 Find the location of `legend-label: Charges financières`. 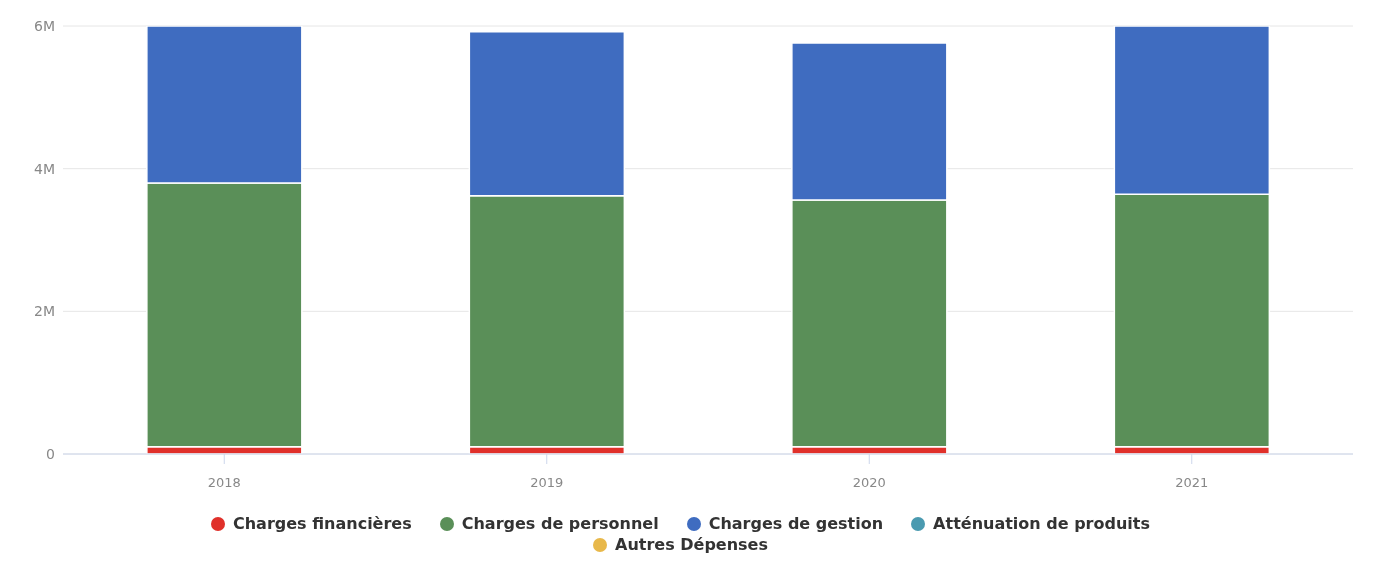

legend-label: Charges financières is located at coordinates (322, 523).